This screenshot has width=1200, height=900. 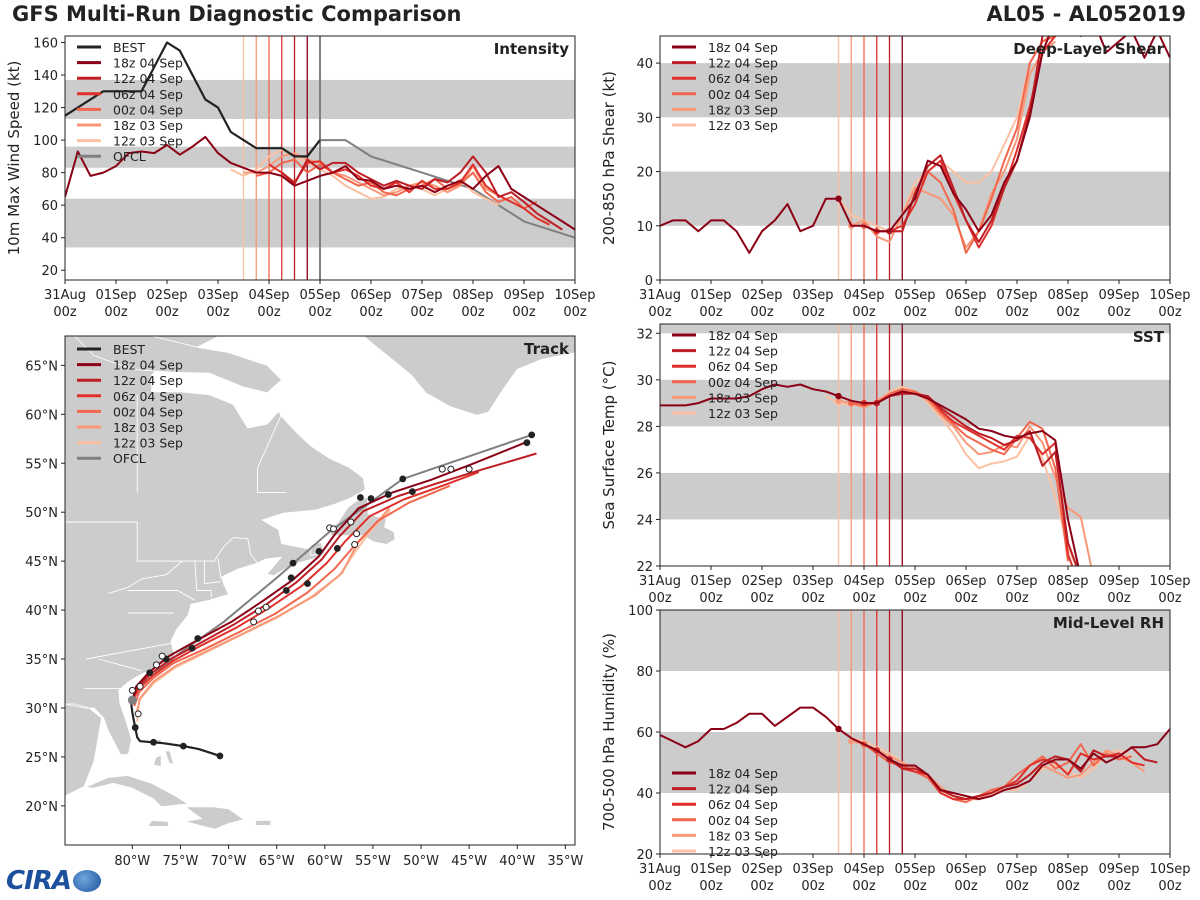 What do you see at coordinates (115, 295) in the screenshot?
I see `intensity-xtick-label: 01Sep` at bounding box center [115, 295].